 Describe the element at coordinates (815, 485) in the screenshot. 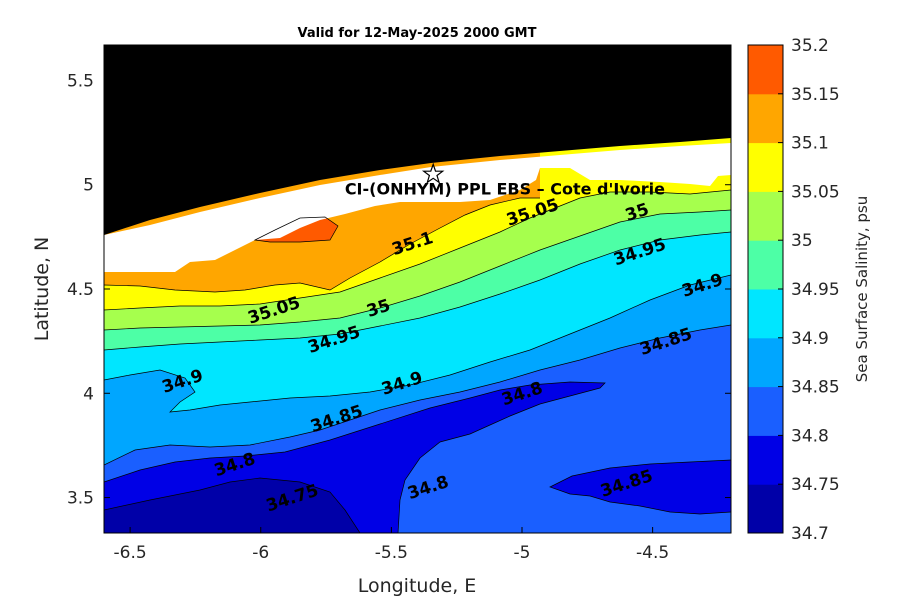

I see `colorbar-tick-label: 34.75` at that location.